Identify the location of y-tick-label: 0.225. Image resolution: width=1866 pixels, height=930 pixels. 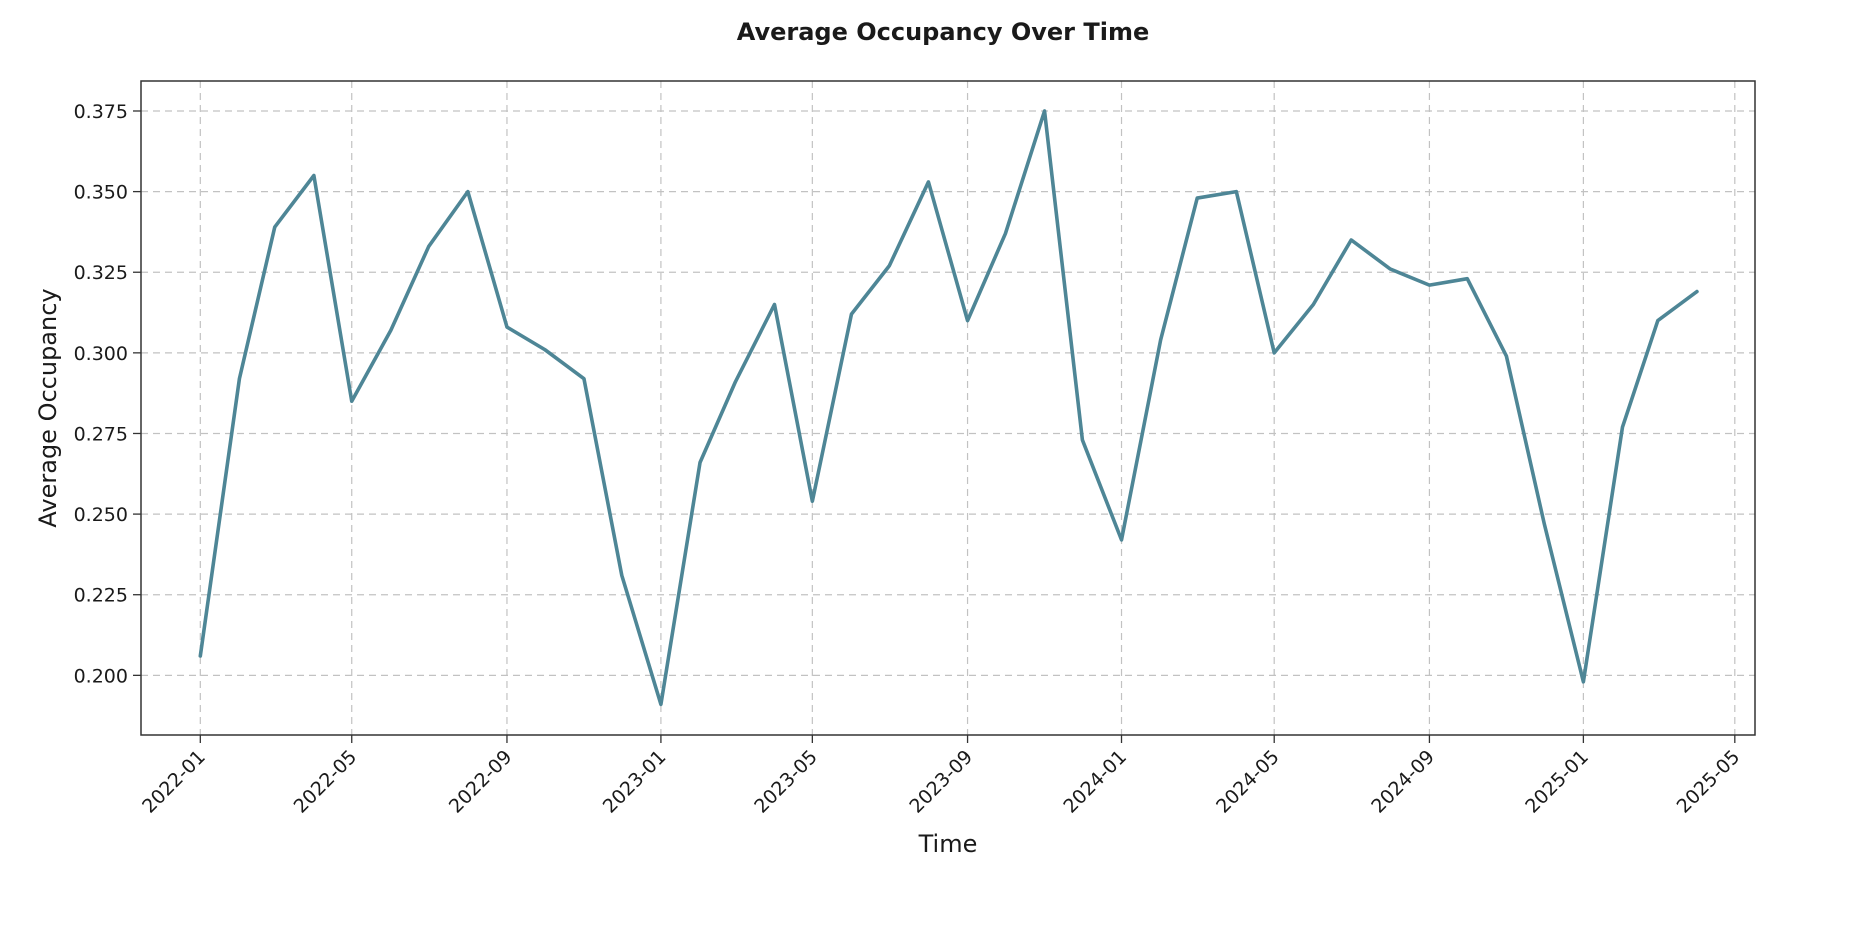
(101, 596).